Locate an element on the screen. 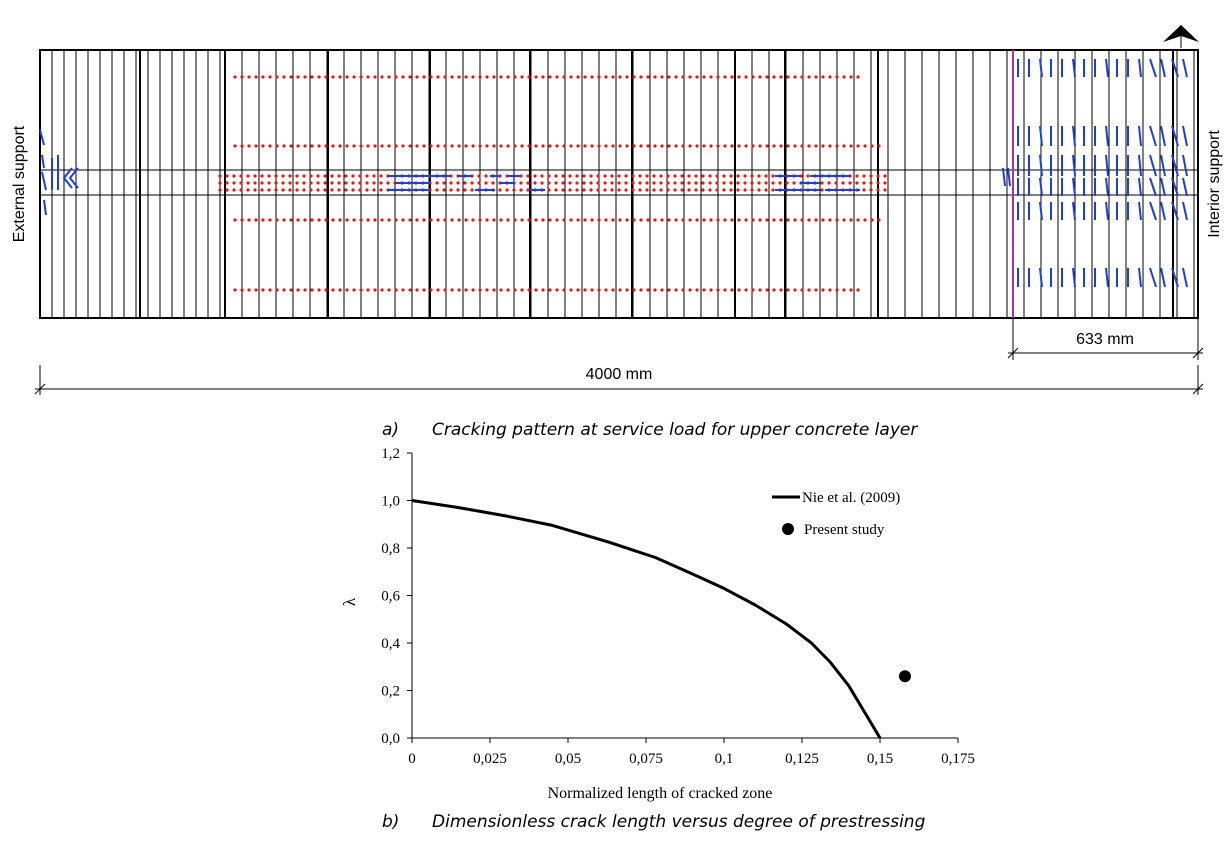 This screenshot has width=1229, height=841. y-tick-label: 0,0 is located at coordinates (390, 739).